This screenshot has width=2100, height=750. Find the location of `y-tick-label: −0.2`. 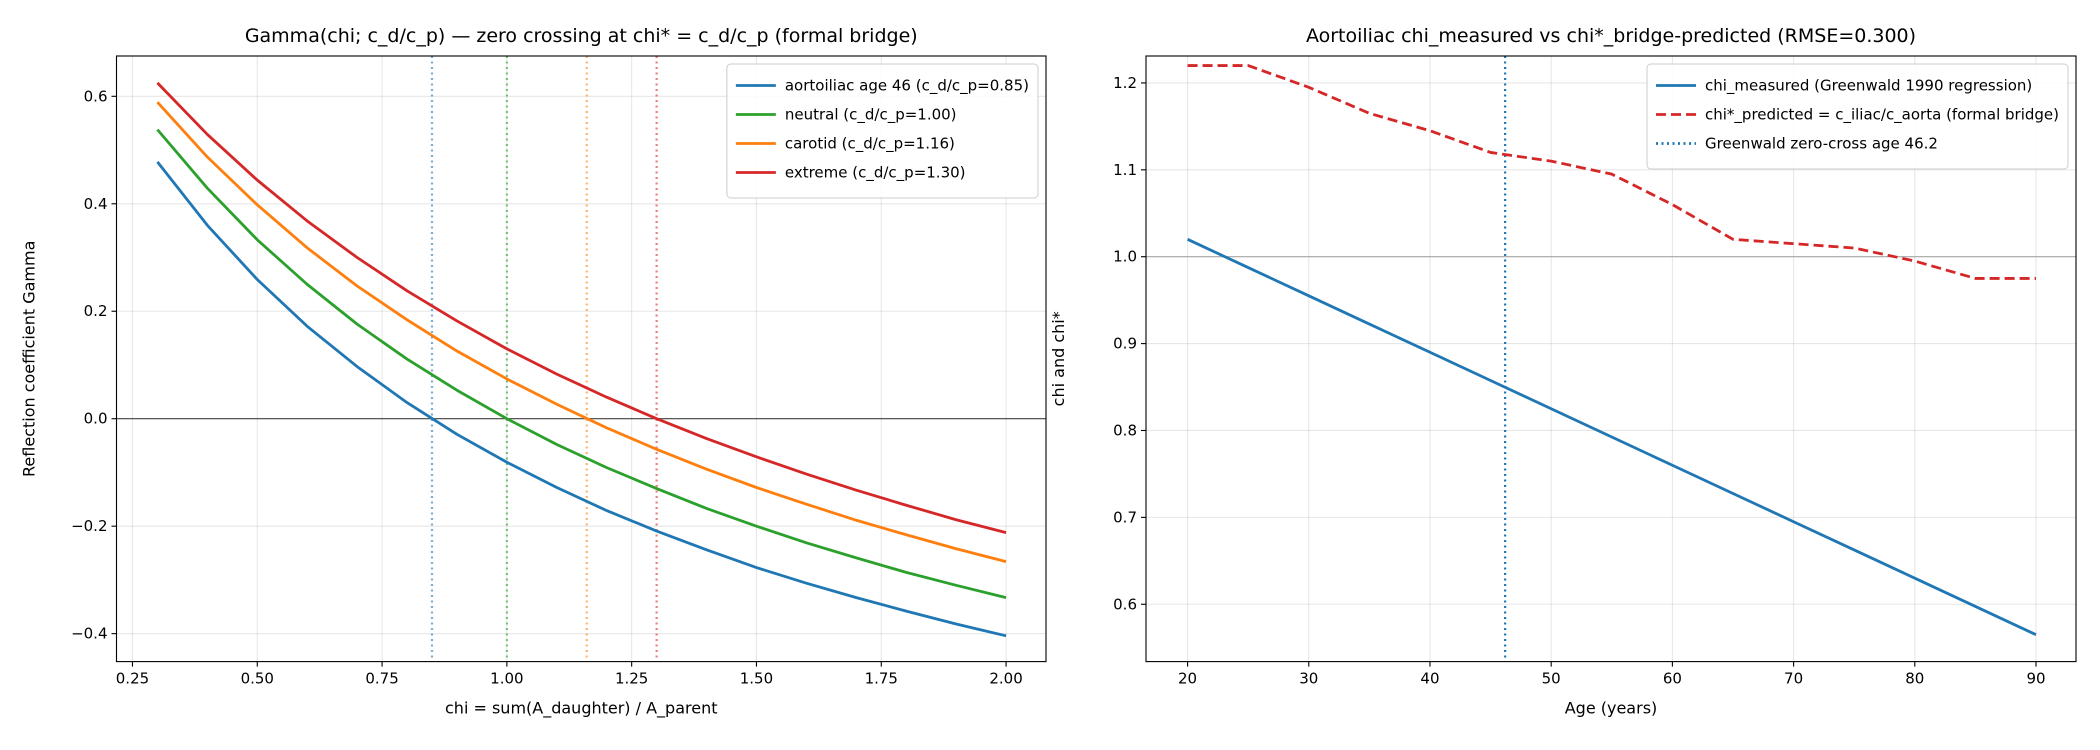

y-tick-label: −0.2 is located at coordinates (89, 526).